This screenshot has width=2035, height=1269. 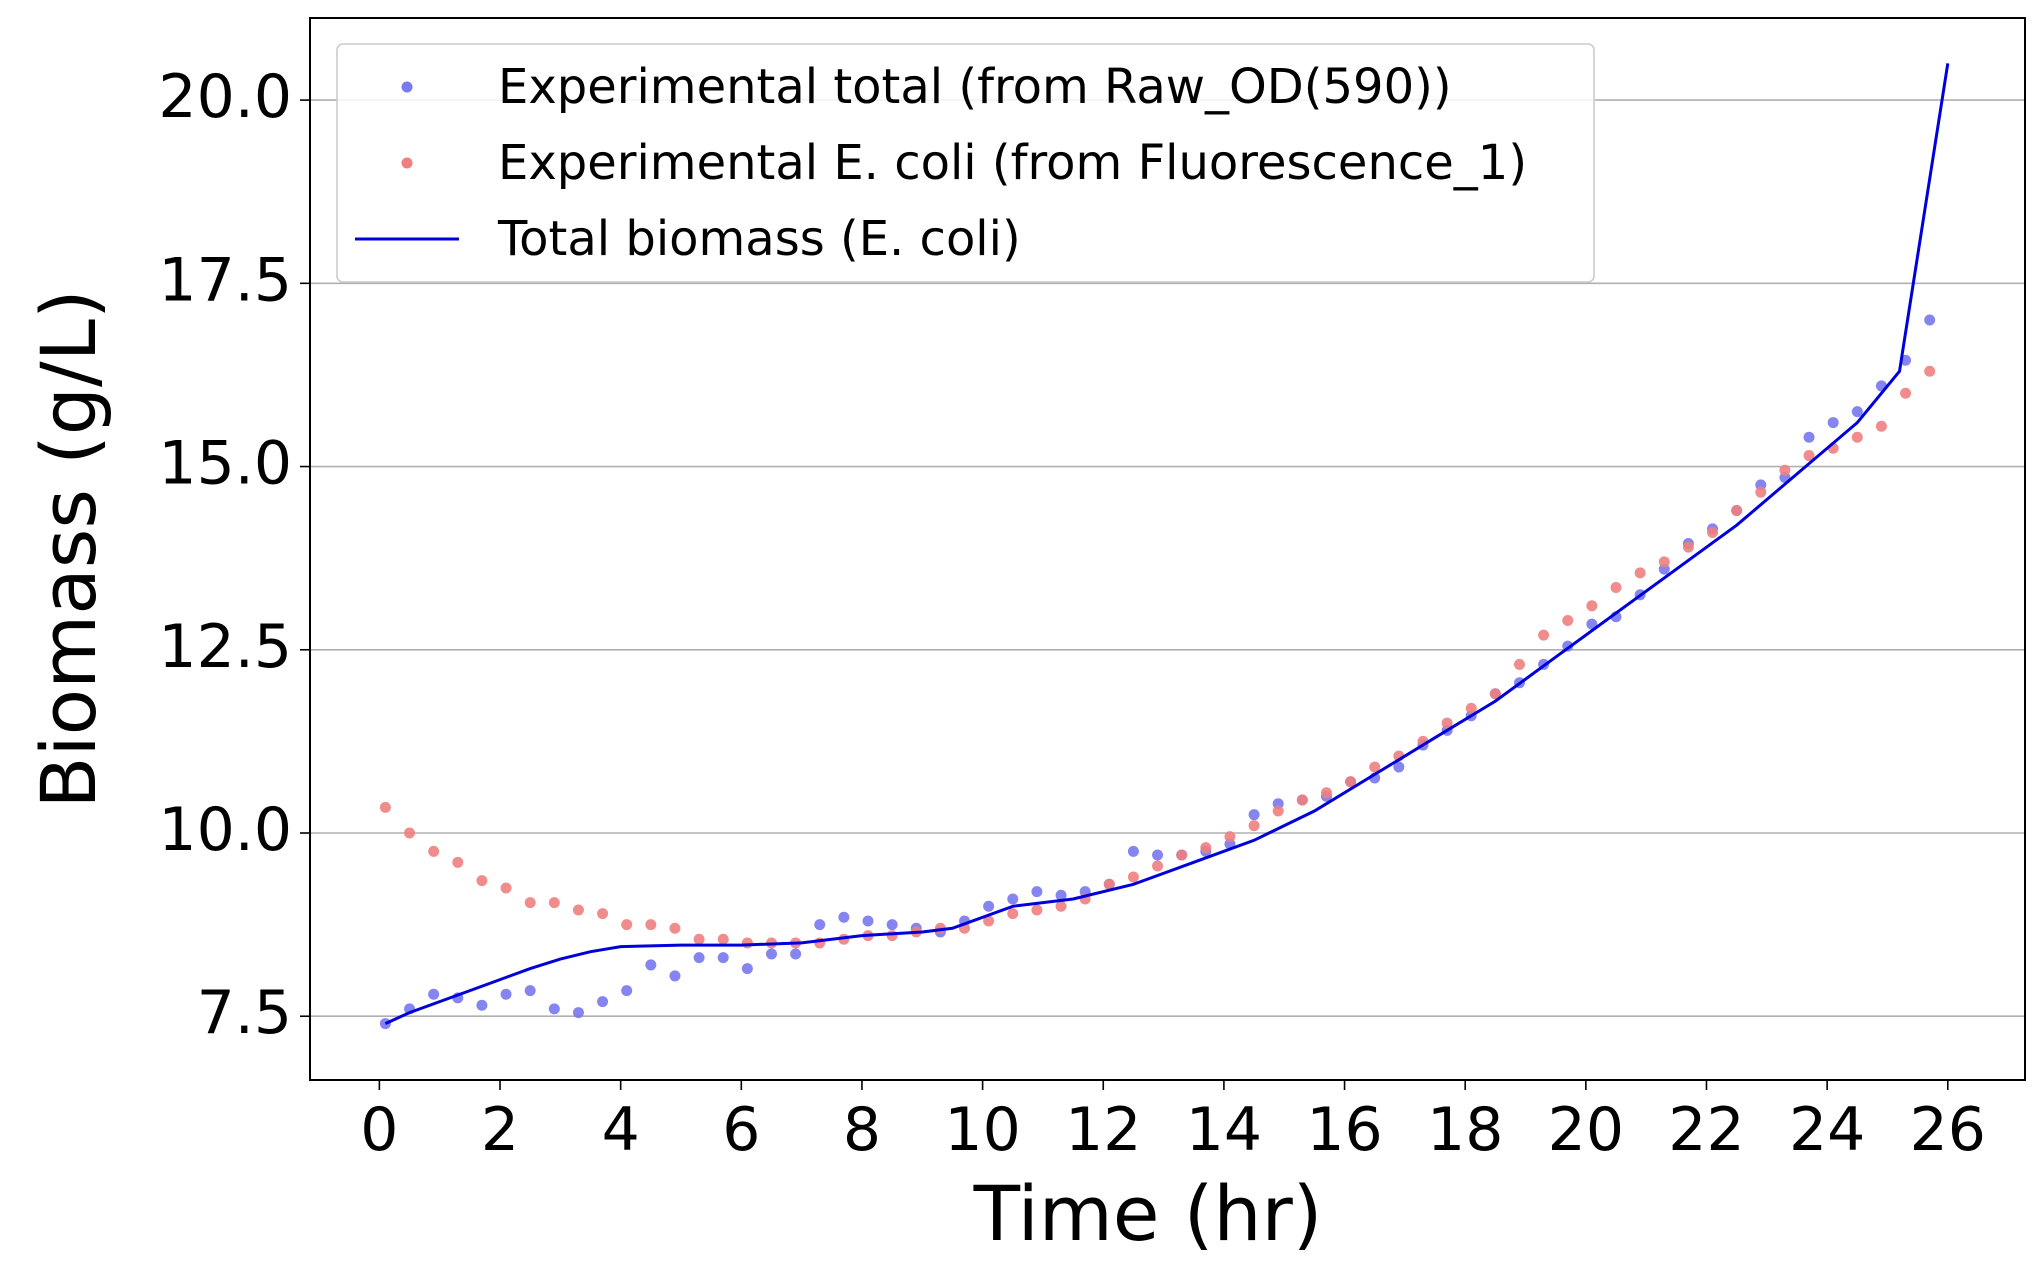 I want to click on y-tick-label: 20.0, so click(x=225, y=97).